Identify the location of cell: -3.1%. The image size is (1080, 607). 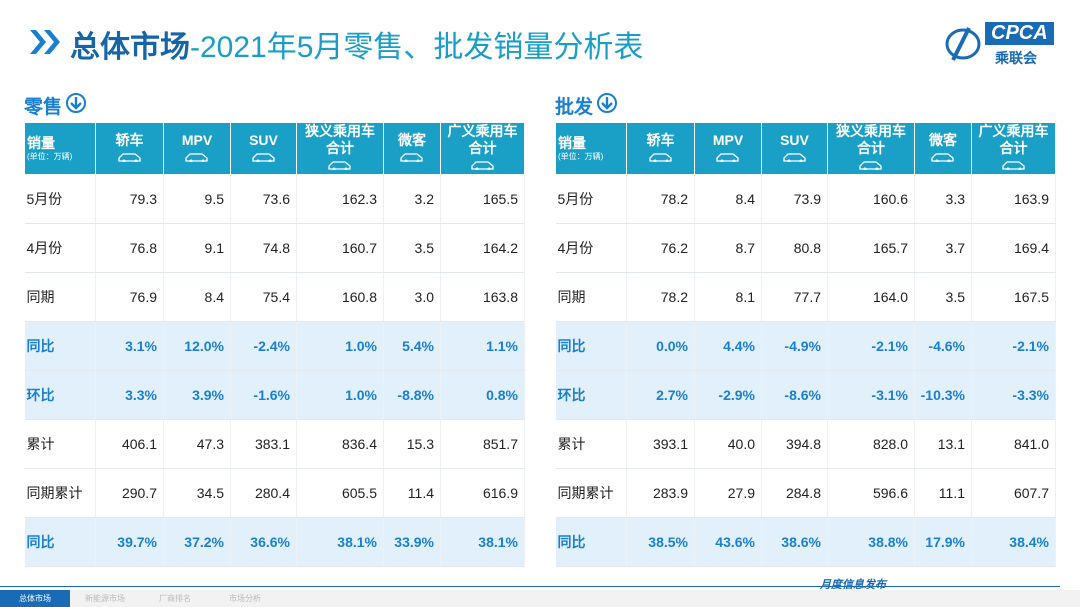
(871, 395).